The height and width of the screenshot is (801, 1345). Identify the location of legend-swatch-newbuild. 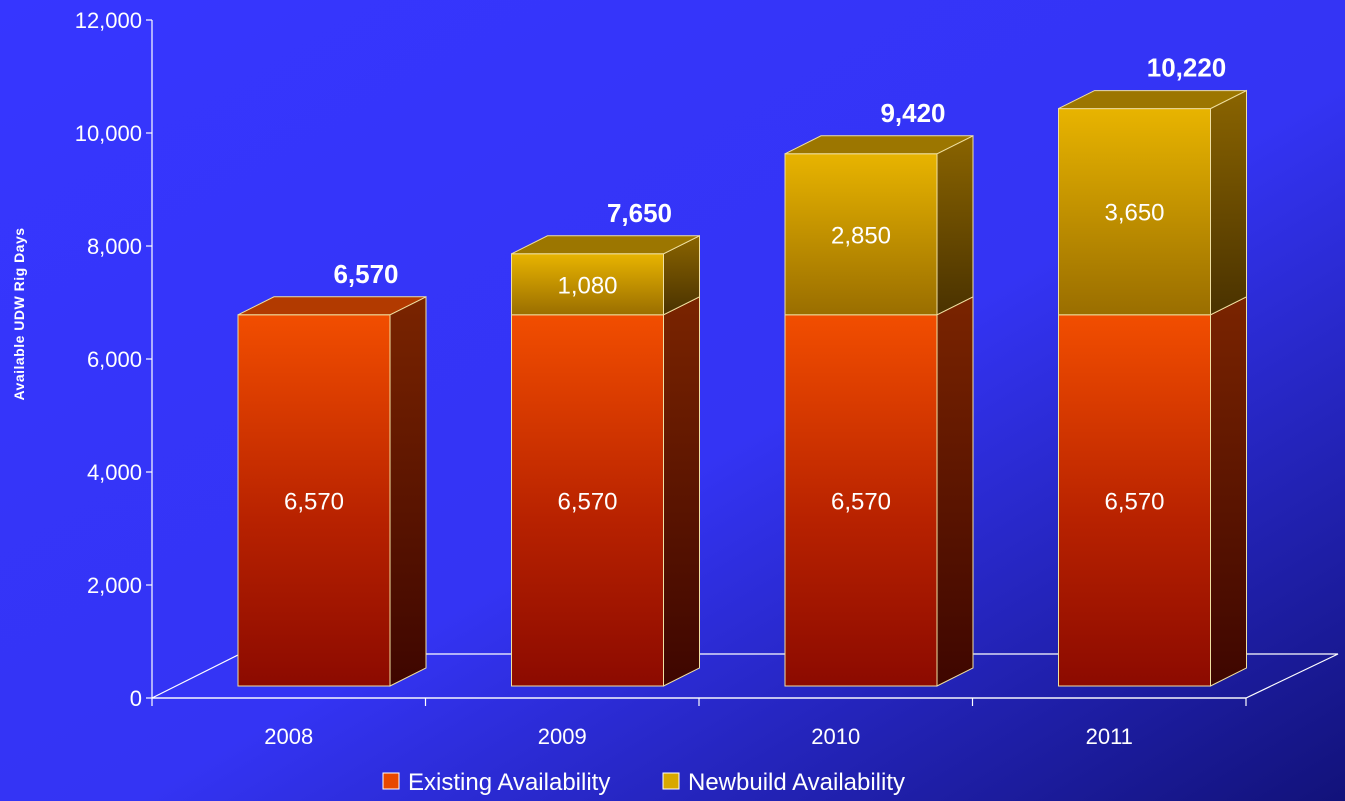
(671, 781).